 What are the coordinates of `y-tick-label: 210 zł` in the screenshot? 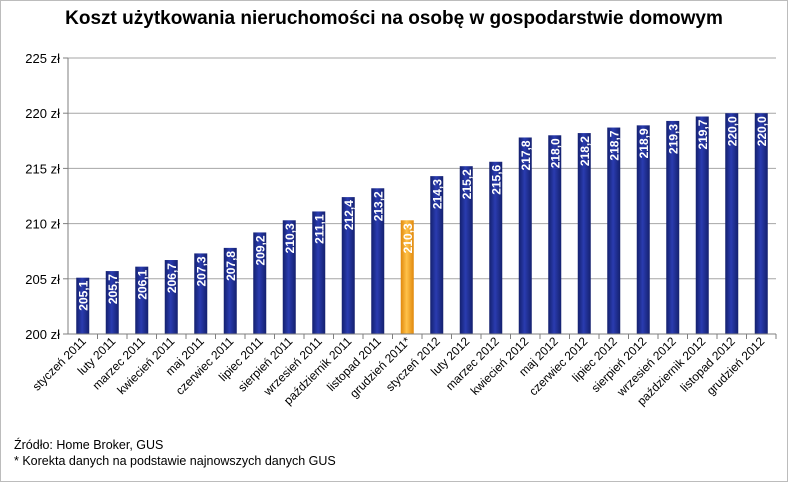 It's located at (42, 224).